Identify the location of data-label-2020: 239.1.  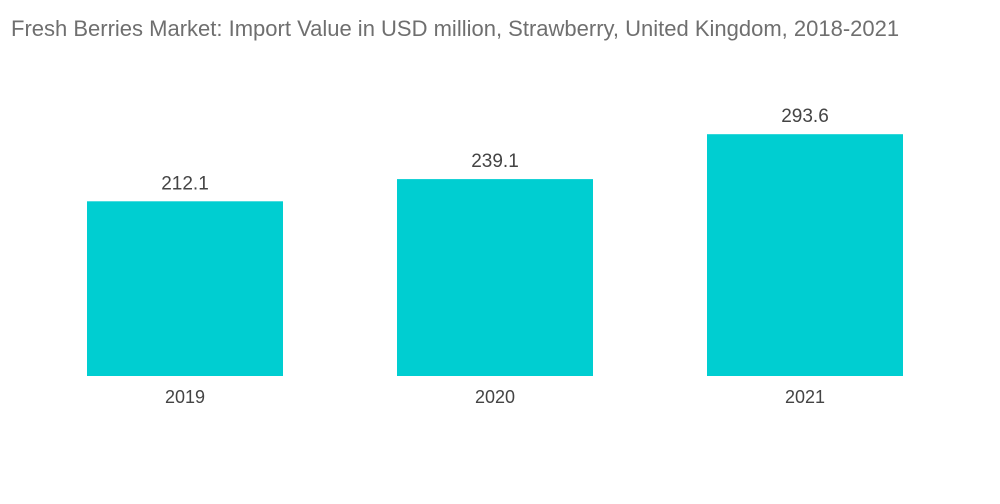
(495, 161).